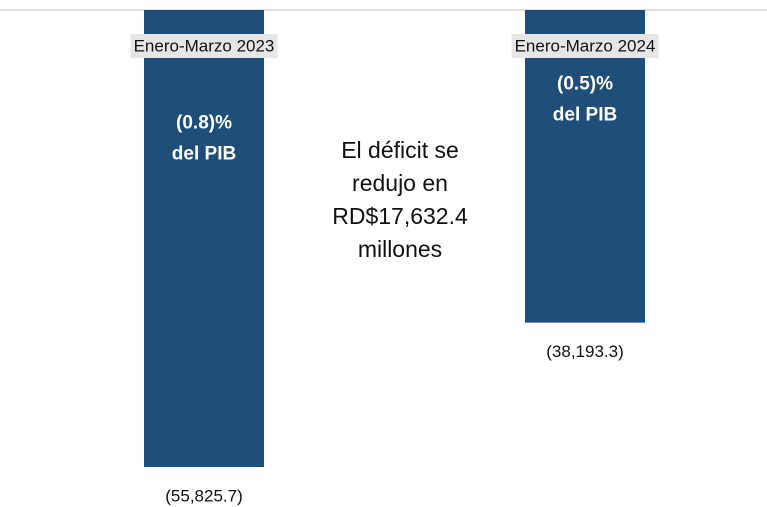 The height and width of the screenshot is (507, 767). What do you see at coordinates (585, 83) in the screenshot?
I see `bar-annotation: (0.5)%` at bounding box center [585, 83].